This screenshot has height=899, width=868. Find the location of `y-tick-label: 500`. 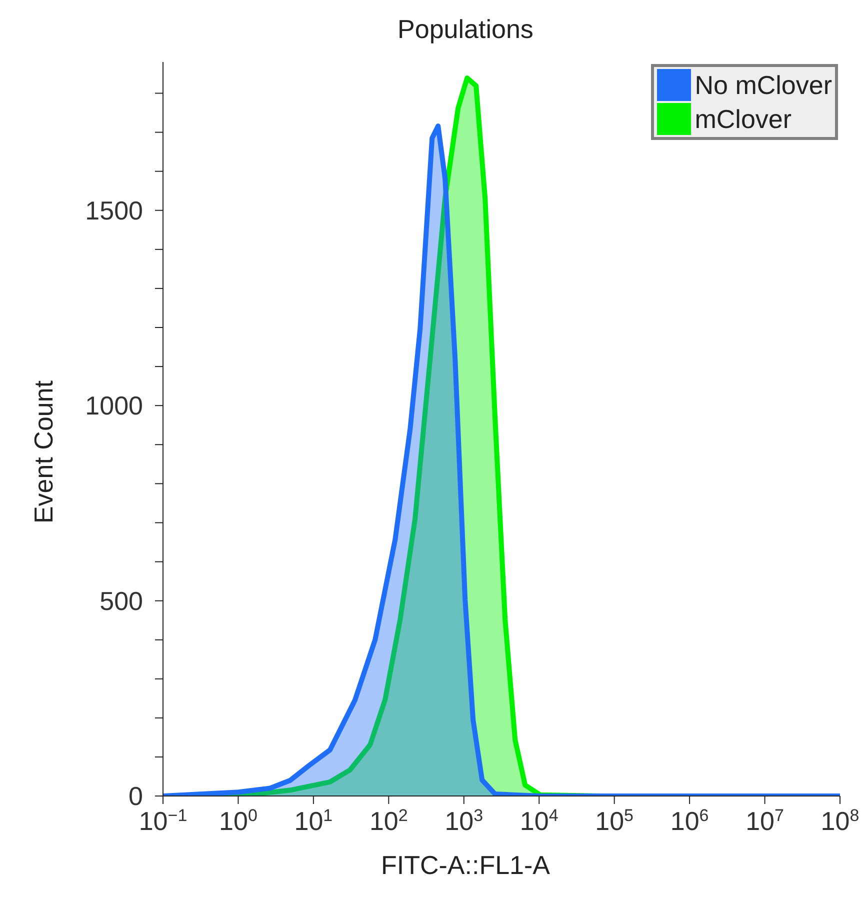

y-tick-label: 500 is located at coordinates (121, 601).